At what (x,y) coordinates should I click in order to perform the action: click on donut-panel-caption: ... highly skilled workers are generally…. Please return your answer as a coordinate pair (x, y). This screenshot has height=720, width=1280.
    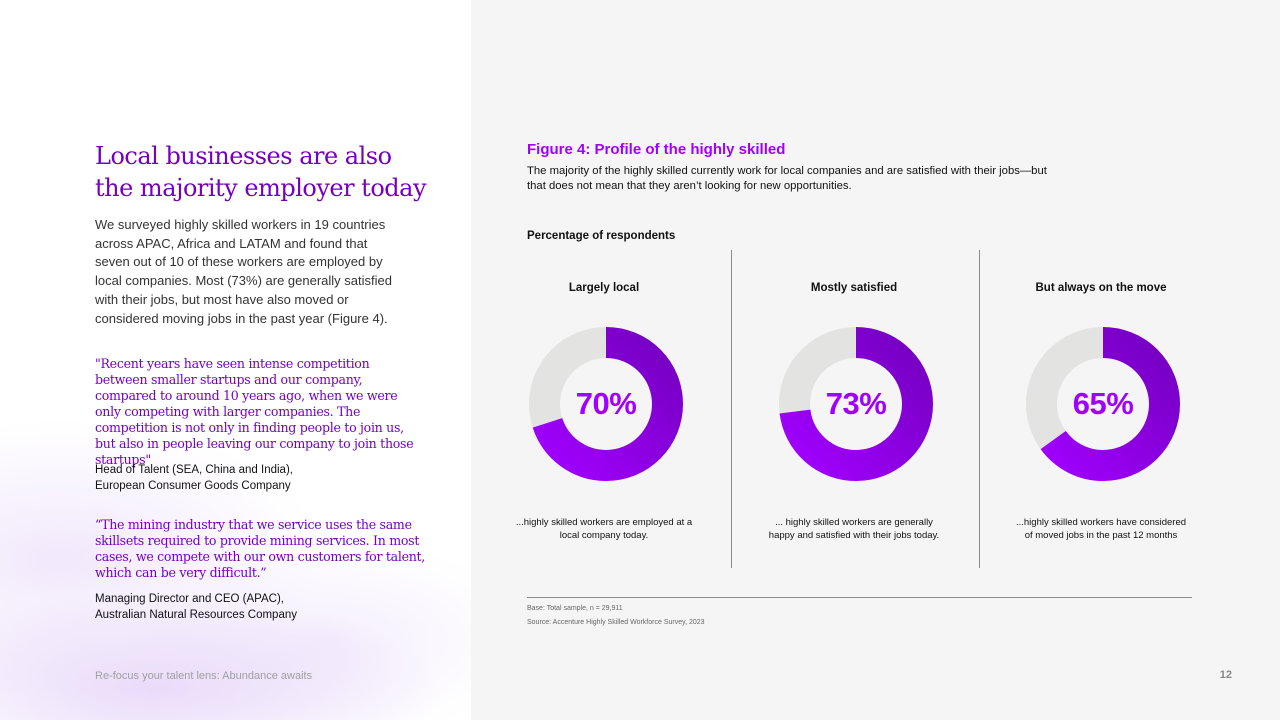
    Looking at the image, I should click on (854, 529).